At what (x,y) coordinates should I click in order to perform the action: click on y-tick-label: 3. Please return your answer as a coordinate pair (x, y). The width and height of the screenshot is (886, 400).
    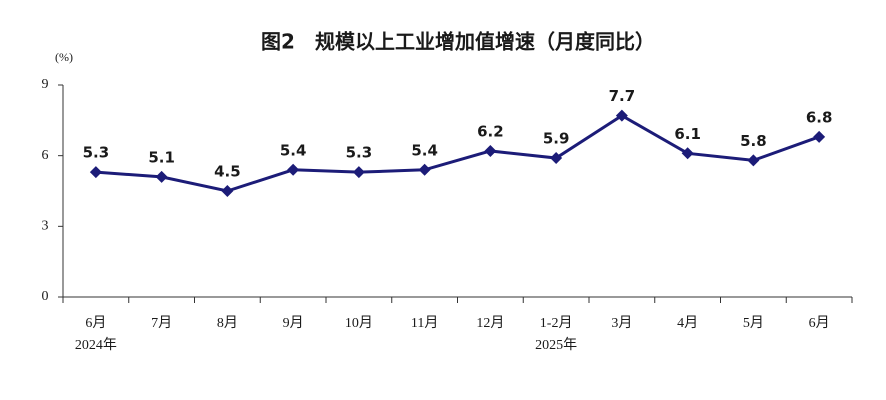
    Looking at the image, I should click on (45, 226).